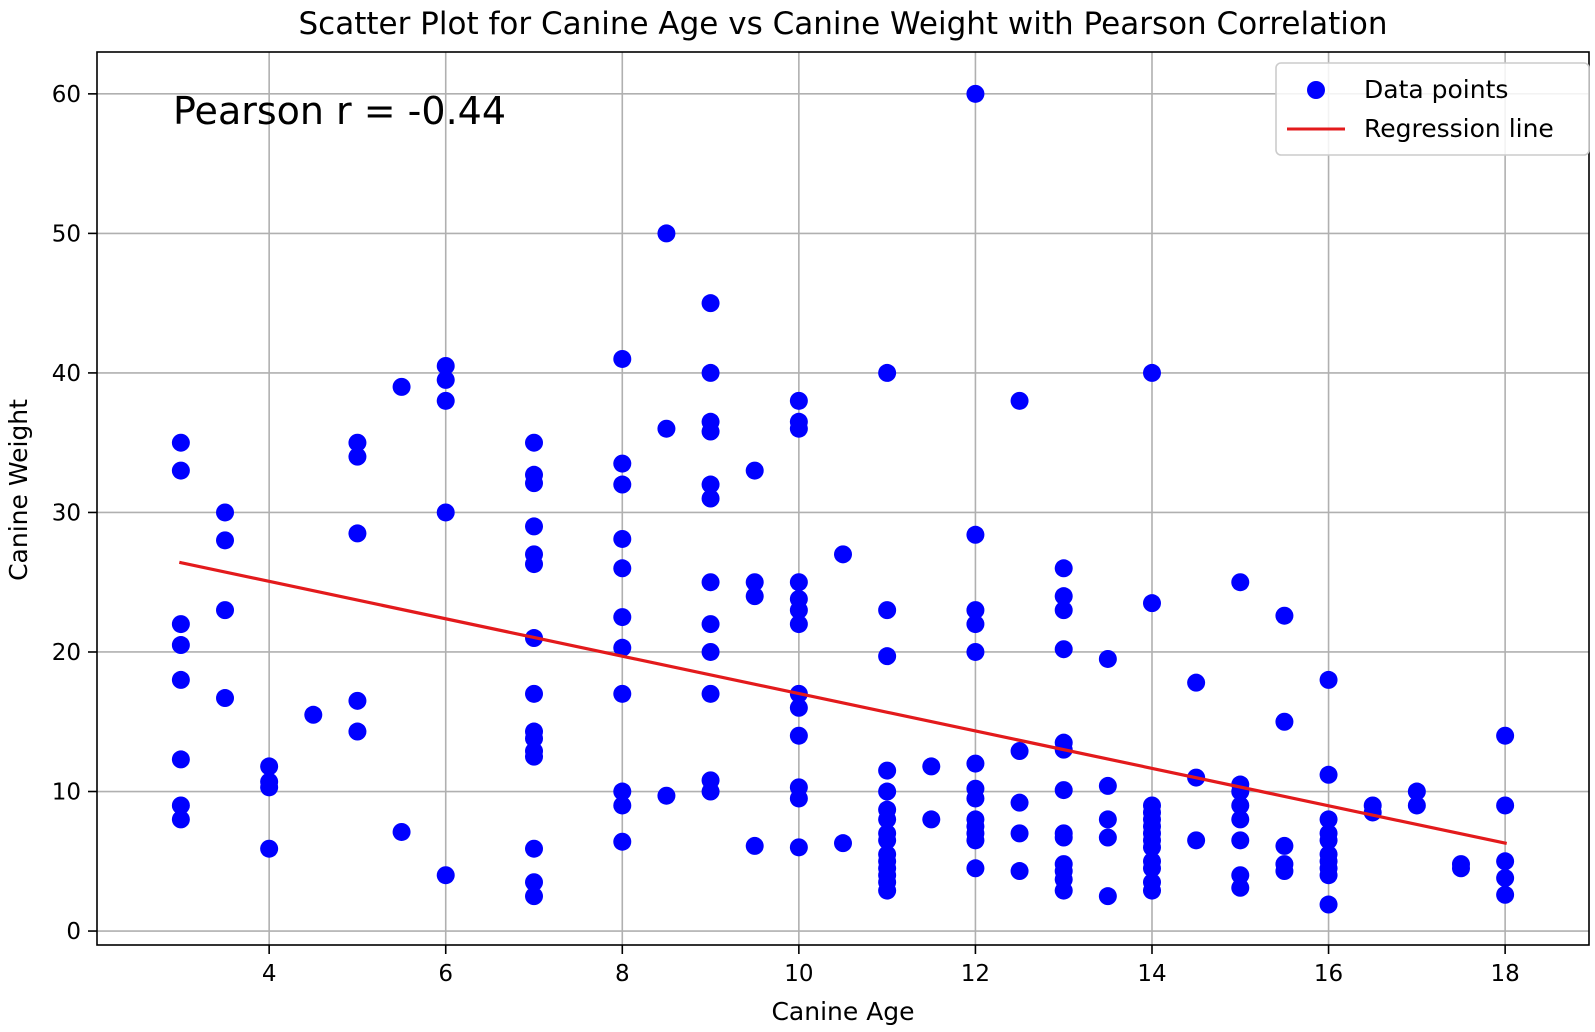 The height and width of the screenshot is (1032, 1595). What do you see at coordinates (66, 793) in the screenshot?
I see `y-tick-label: 10` at bounding box center [66, 793].